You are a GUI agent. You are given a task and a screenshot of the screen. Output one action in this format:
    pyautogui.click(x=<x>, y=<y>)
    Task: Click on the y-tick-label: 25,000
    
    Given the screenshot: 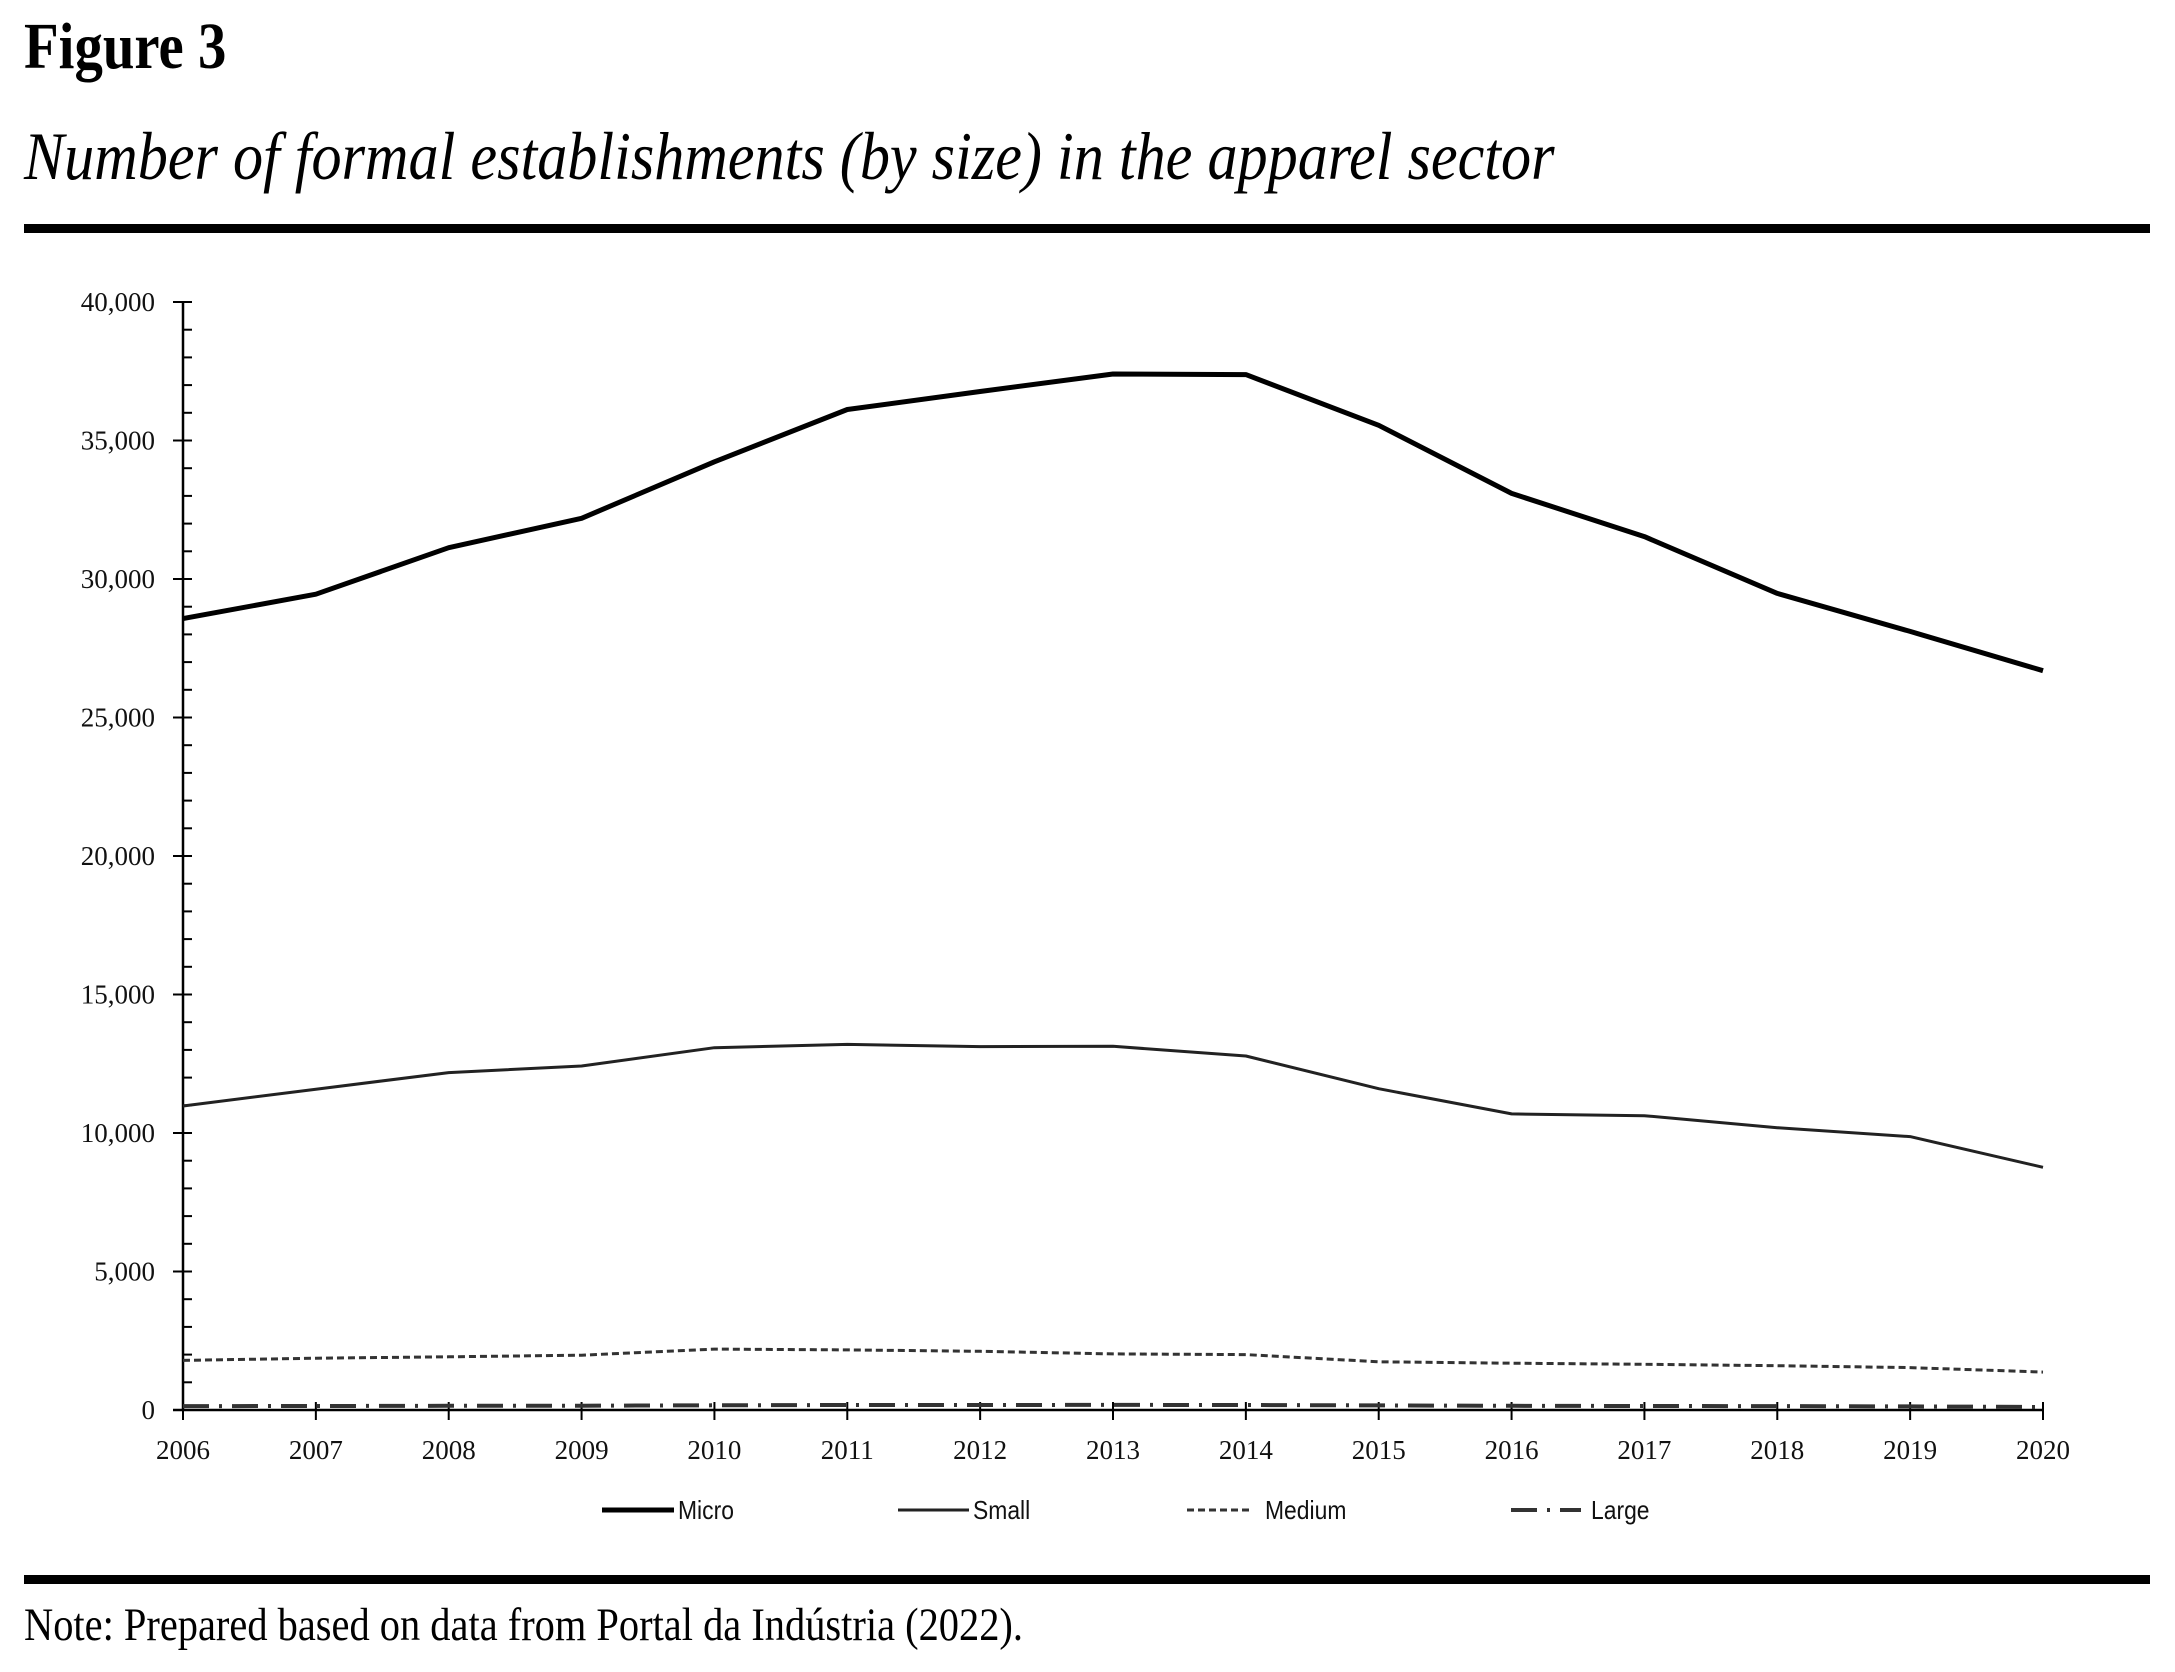 What is the action you would take?
    pyautogui.click(x=118, y=718)
    